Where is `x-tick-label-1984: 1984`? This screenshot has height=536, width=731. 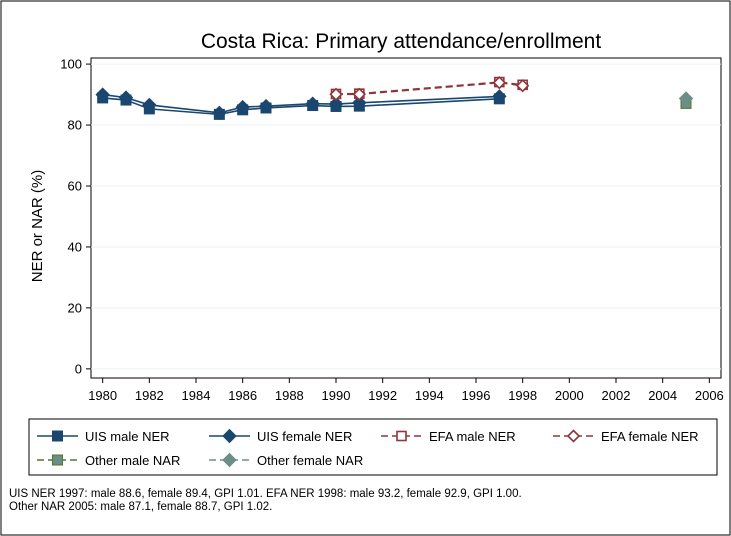 x-tick-label-1984: 1984 is located at coordinates (196, 395).